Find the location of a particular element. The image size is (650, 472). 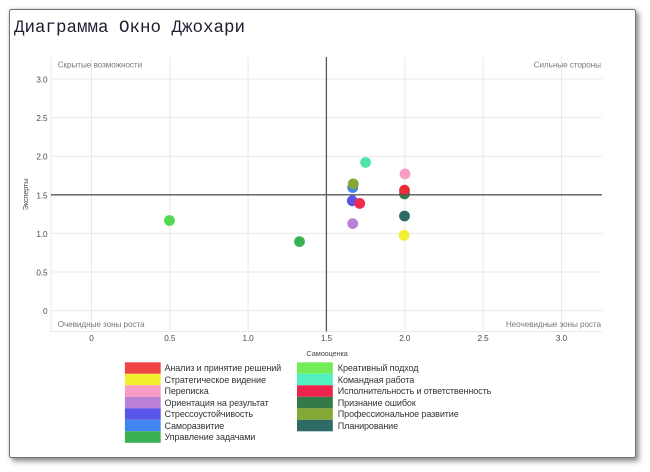

svg-text: Самооценка is located at coordinates (327, 353).